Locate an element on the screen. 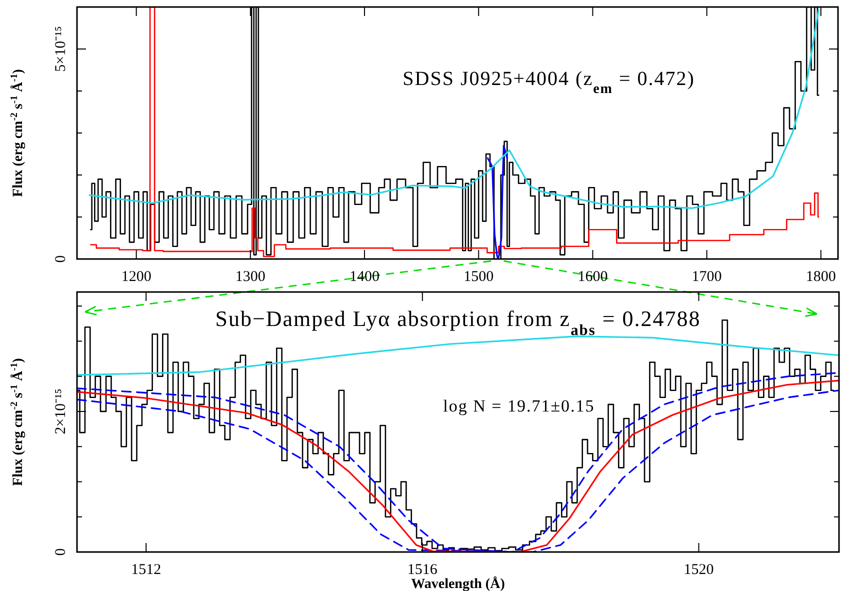 The height and width of the screenshot is (591, 847). y-tick-label: 2×10⁻¹⁵ is located at coordinates (61, 411).